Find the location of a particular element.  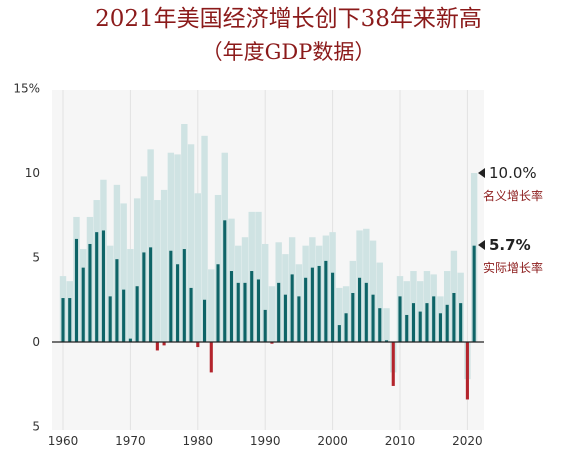

end-label-nominal: 10.0% 名义增长率 is located at coordinates (510, 183).